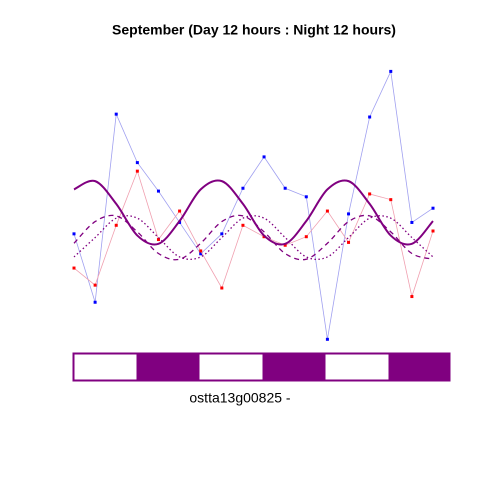  I want to click on day-night-bar, so click(261, 367).